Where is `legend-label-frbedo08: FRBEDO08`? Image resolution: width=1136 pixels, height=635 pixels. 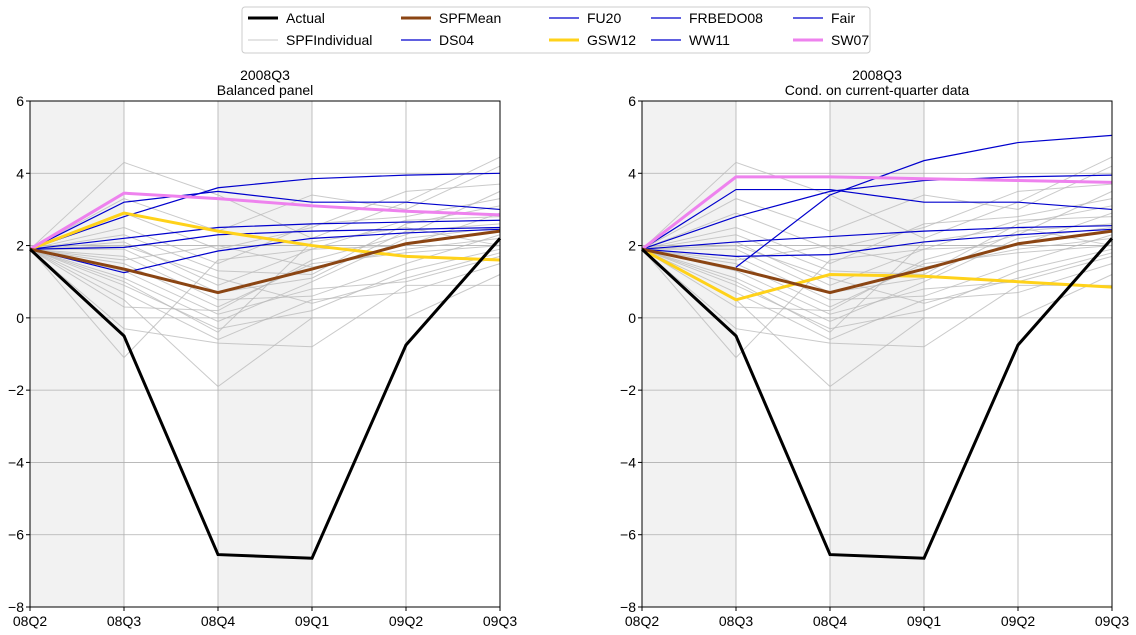
legend-label-frbedo08: FRBEDO08 is located at coordinates (726, 18).